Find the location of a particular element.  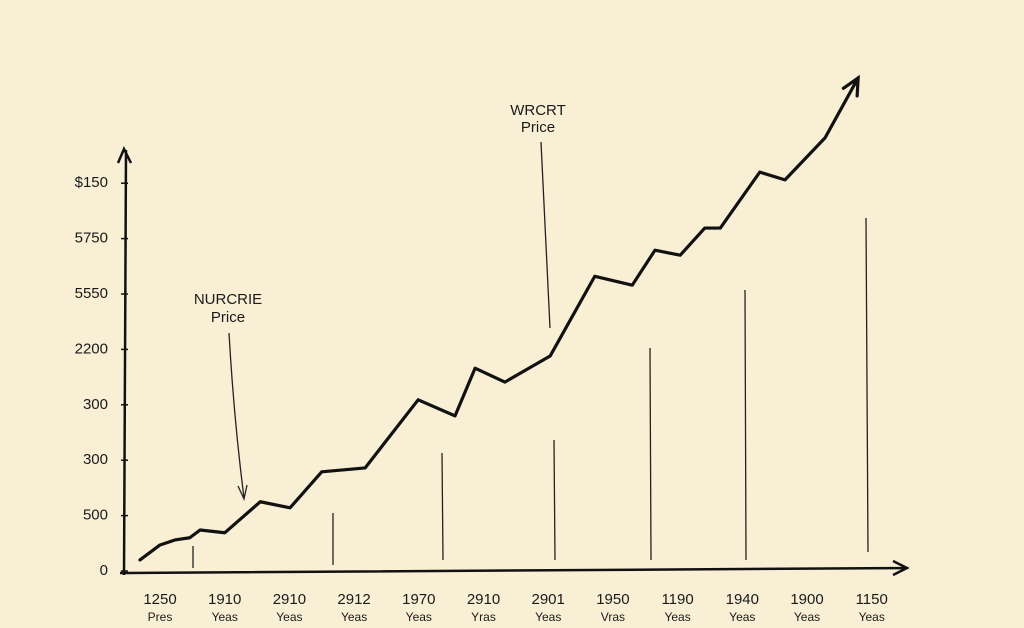

y-tick-label: $150 is located at coordinates (91, 182).